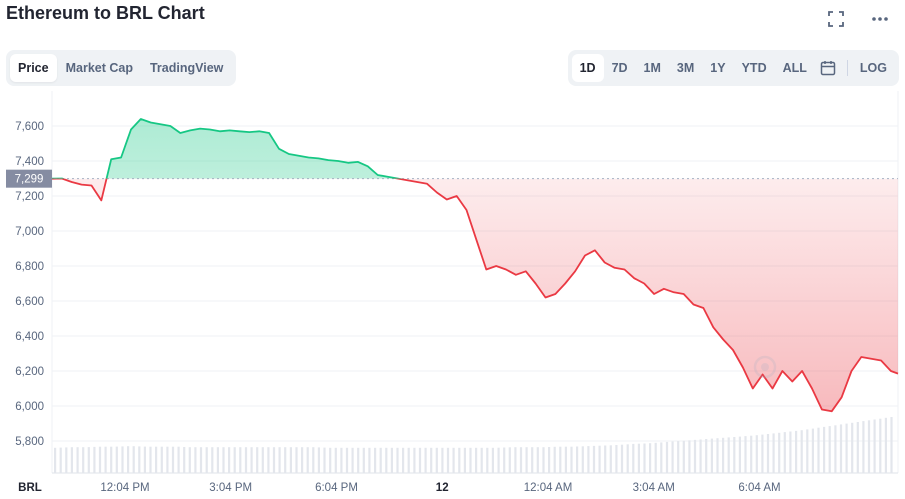 The height and width of the screenshot is (499, 905). I want to click on range-all: ALL, so click(794, 68).